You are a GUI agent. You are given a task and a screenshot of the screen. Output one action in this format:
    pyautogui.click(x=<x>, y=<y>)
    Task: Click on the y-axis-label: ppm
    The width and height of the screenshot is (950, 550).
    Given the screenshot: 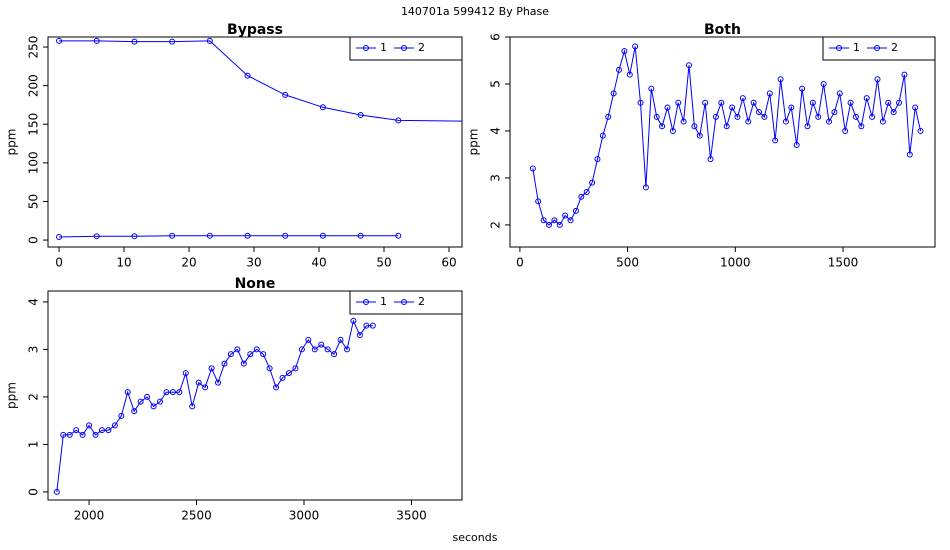 What is the action you would take?
    pyautogui.click(x=12, y=142)
    